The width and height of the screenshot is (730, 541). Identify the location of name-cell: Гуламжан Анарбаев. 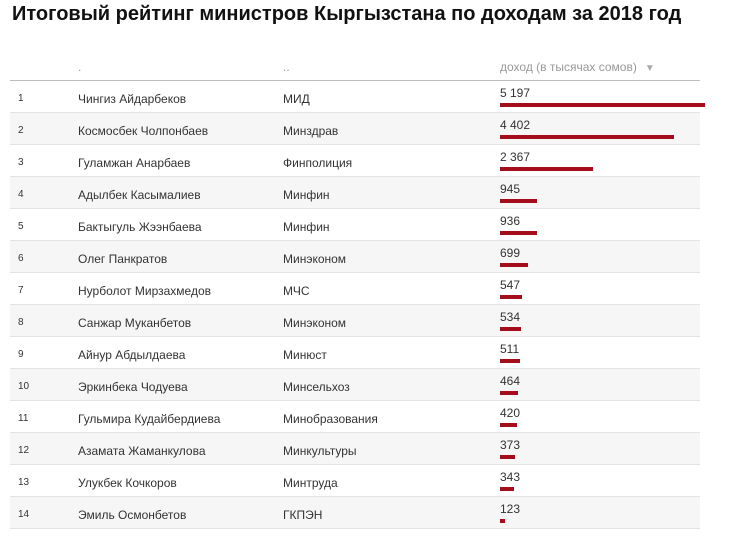
(134, 163).